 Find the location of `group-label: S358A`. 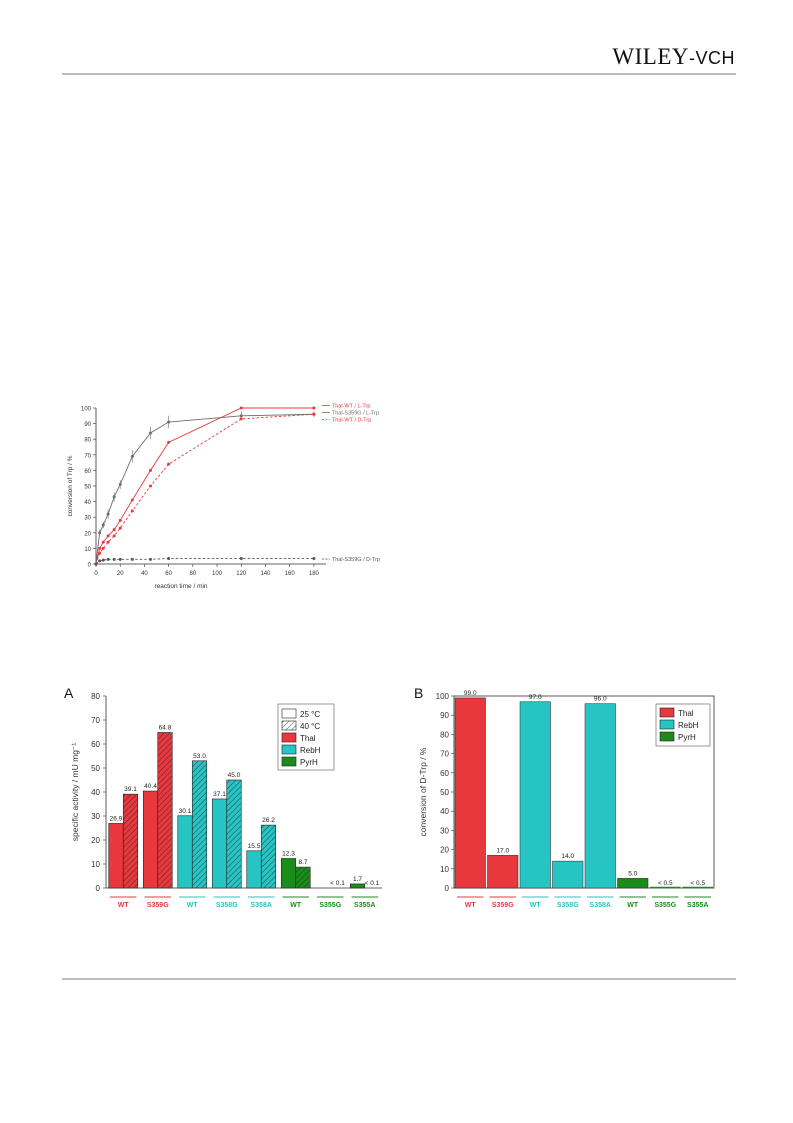

group-label: S358A is located at coordinates (261, 905).